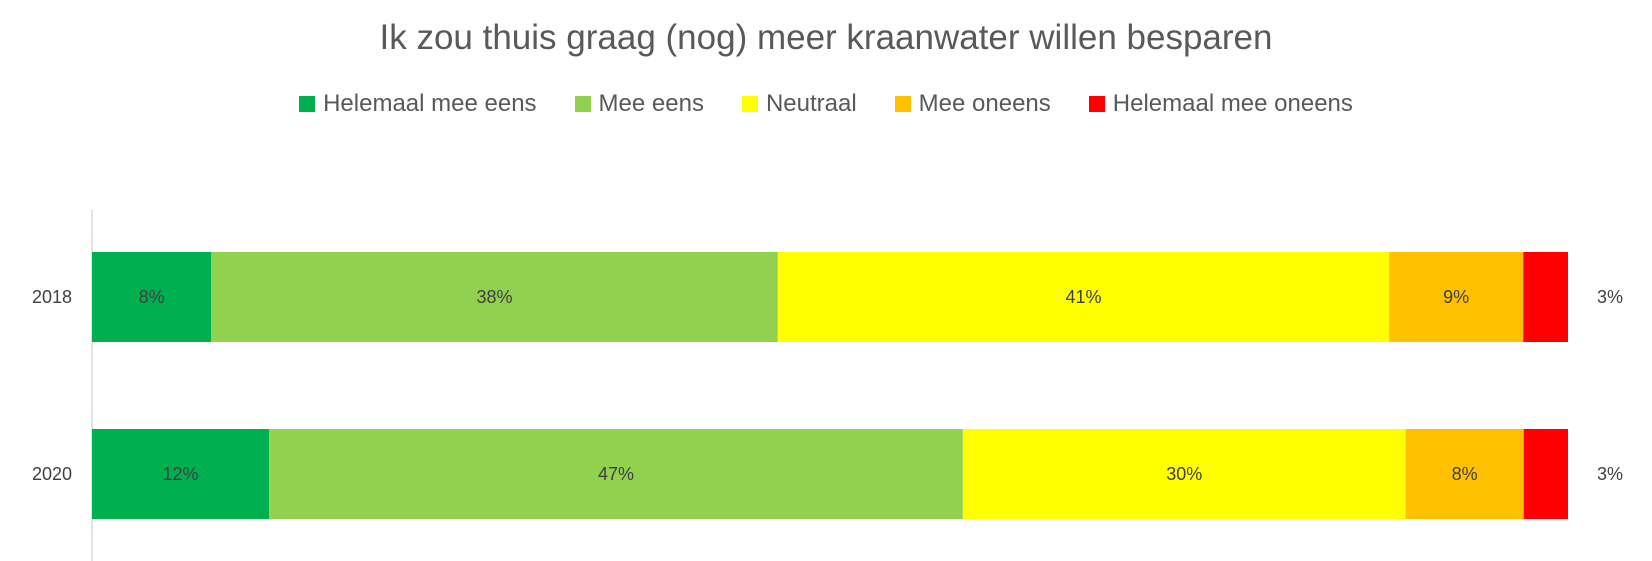  I want to click on legend-item: Neutraal, so click(799, 104).